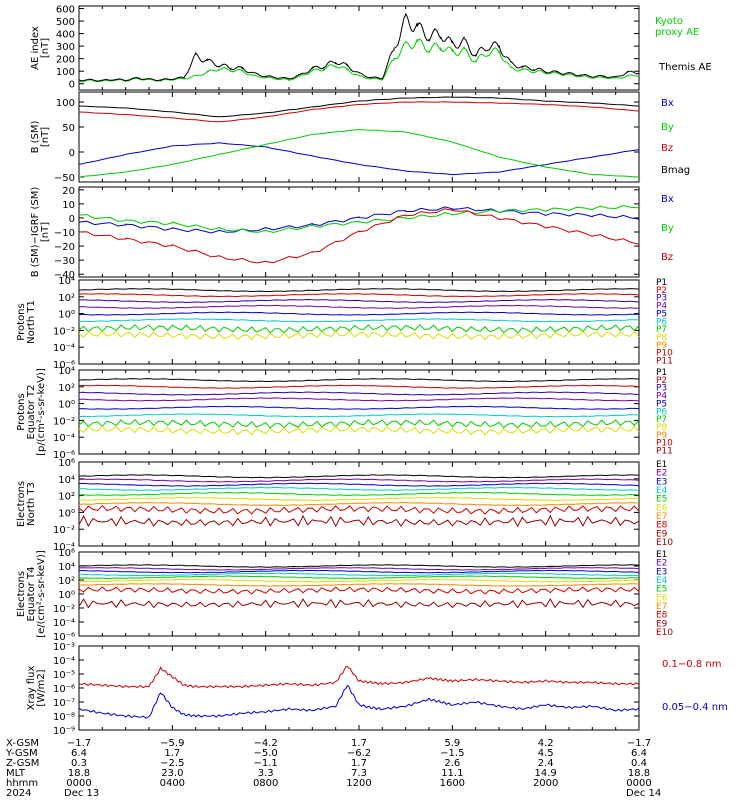 The image size is (750, 804). I want to click on x-ylabel: Xray flux, so click(31, 688).